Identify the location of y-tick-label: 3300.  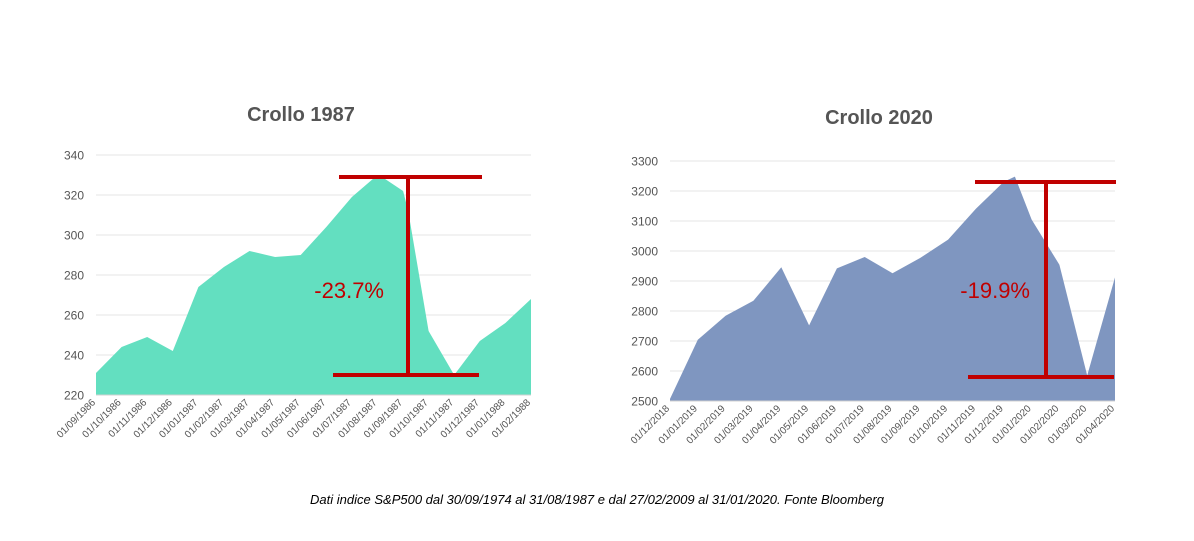
(644, 162).